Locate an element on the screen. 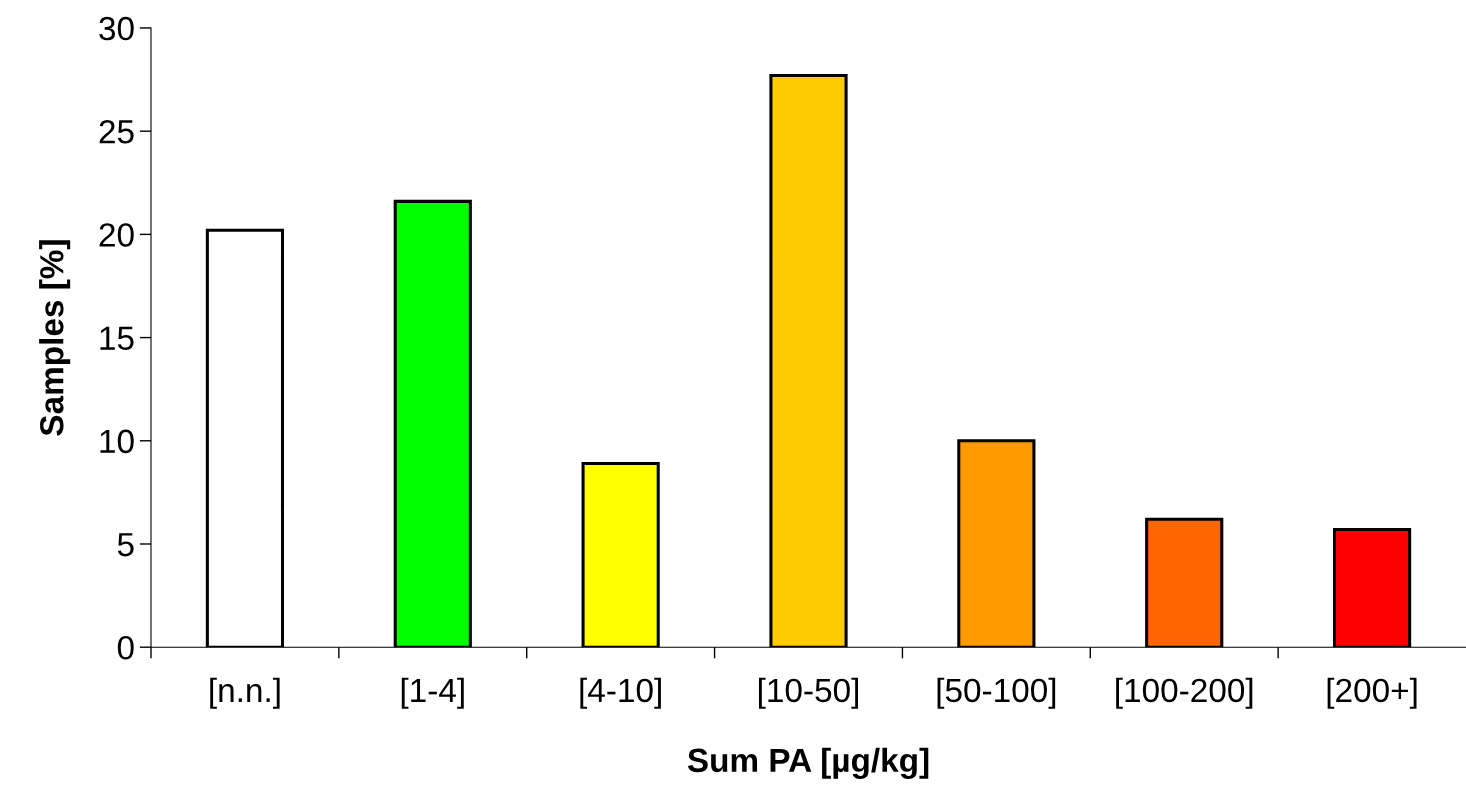 This screenshot has height=799, width=1466. y-tick-label: 15 is located at coordinates (117, 338).